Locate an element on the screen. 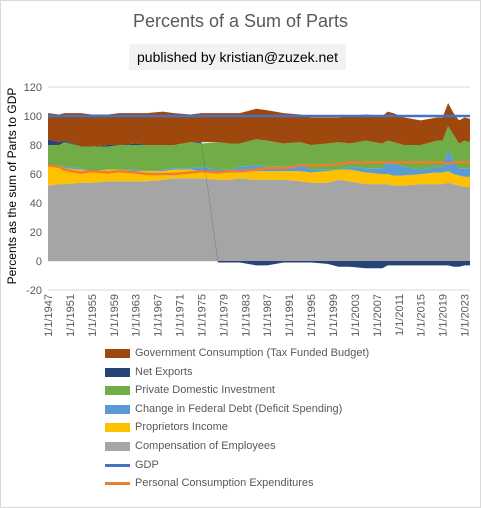 The height and width of the screenshot is (508, 481). x-tick-label: 1/1/1991 is located at coordinates (290, 315).